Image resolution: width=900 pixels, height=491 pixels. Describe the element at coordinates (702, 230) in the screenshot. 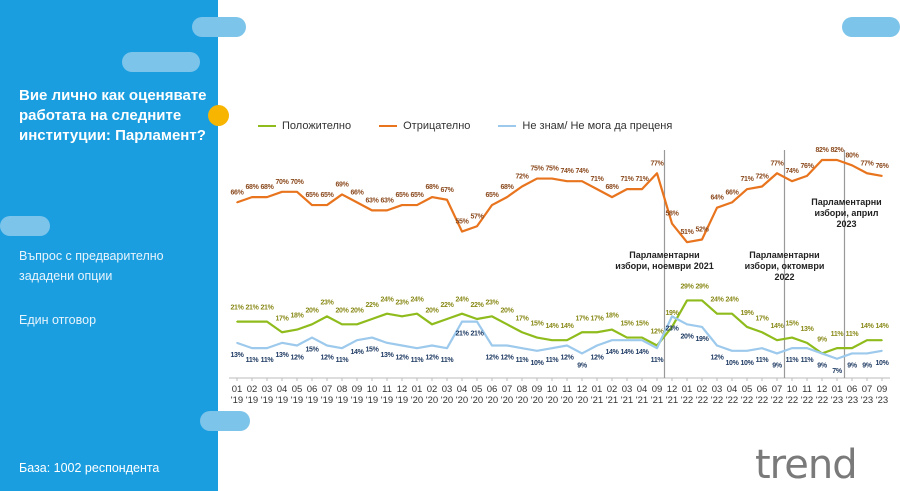

I see `data-label: 52%` at that location.